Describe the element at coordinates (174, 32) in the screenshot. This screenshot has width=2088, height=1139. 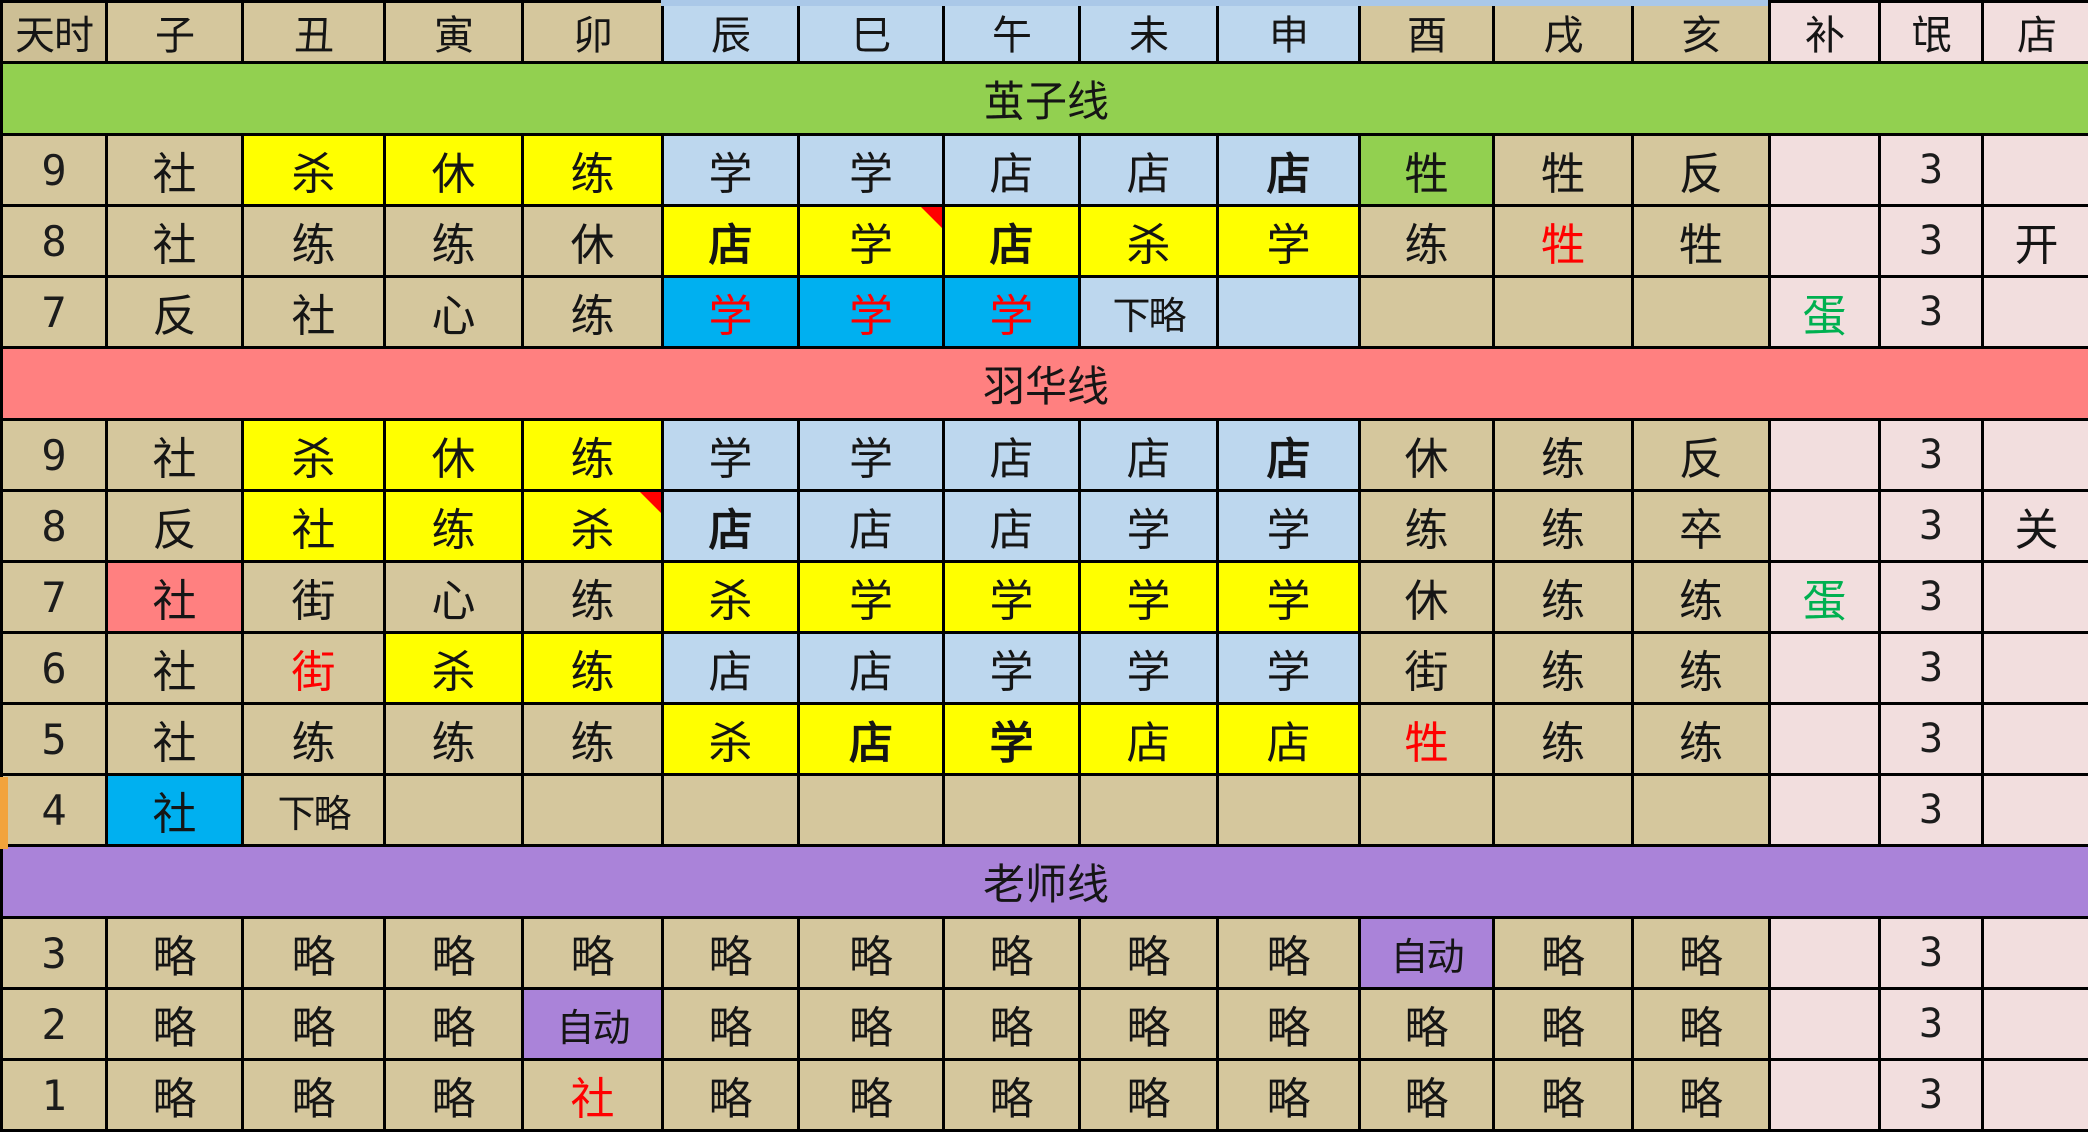
I see `header-cell-子: 子` at that location.